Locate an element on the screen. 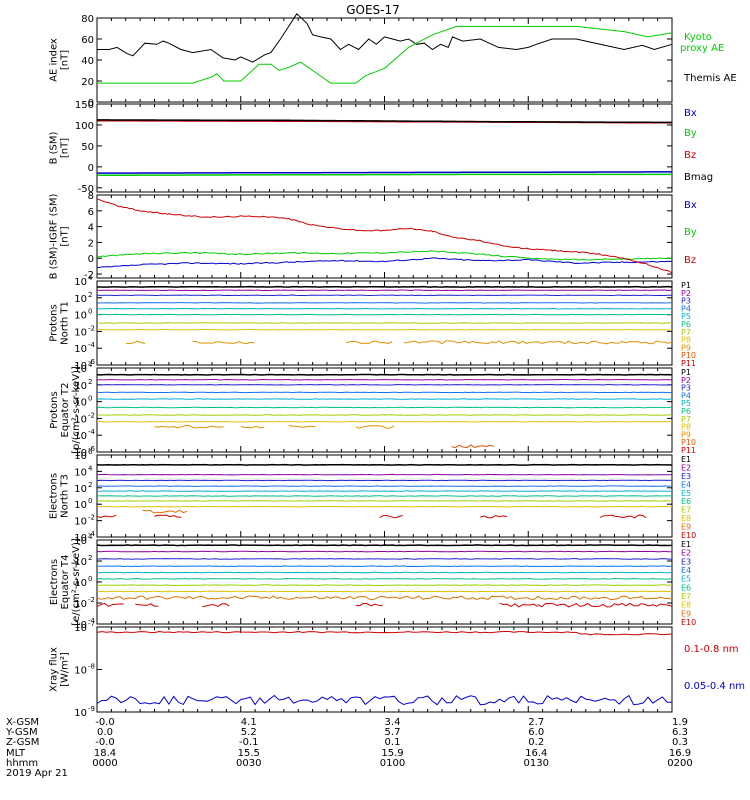 This screenshot has width=750, height=800. legend-p3: P3 is located at coordinates (686, 301).